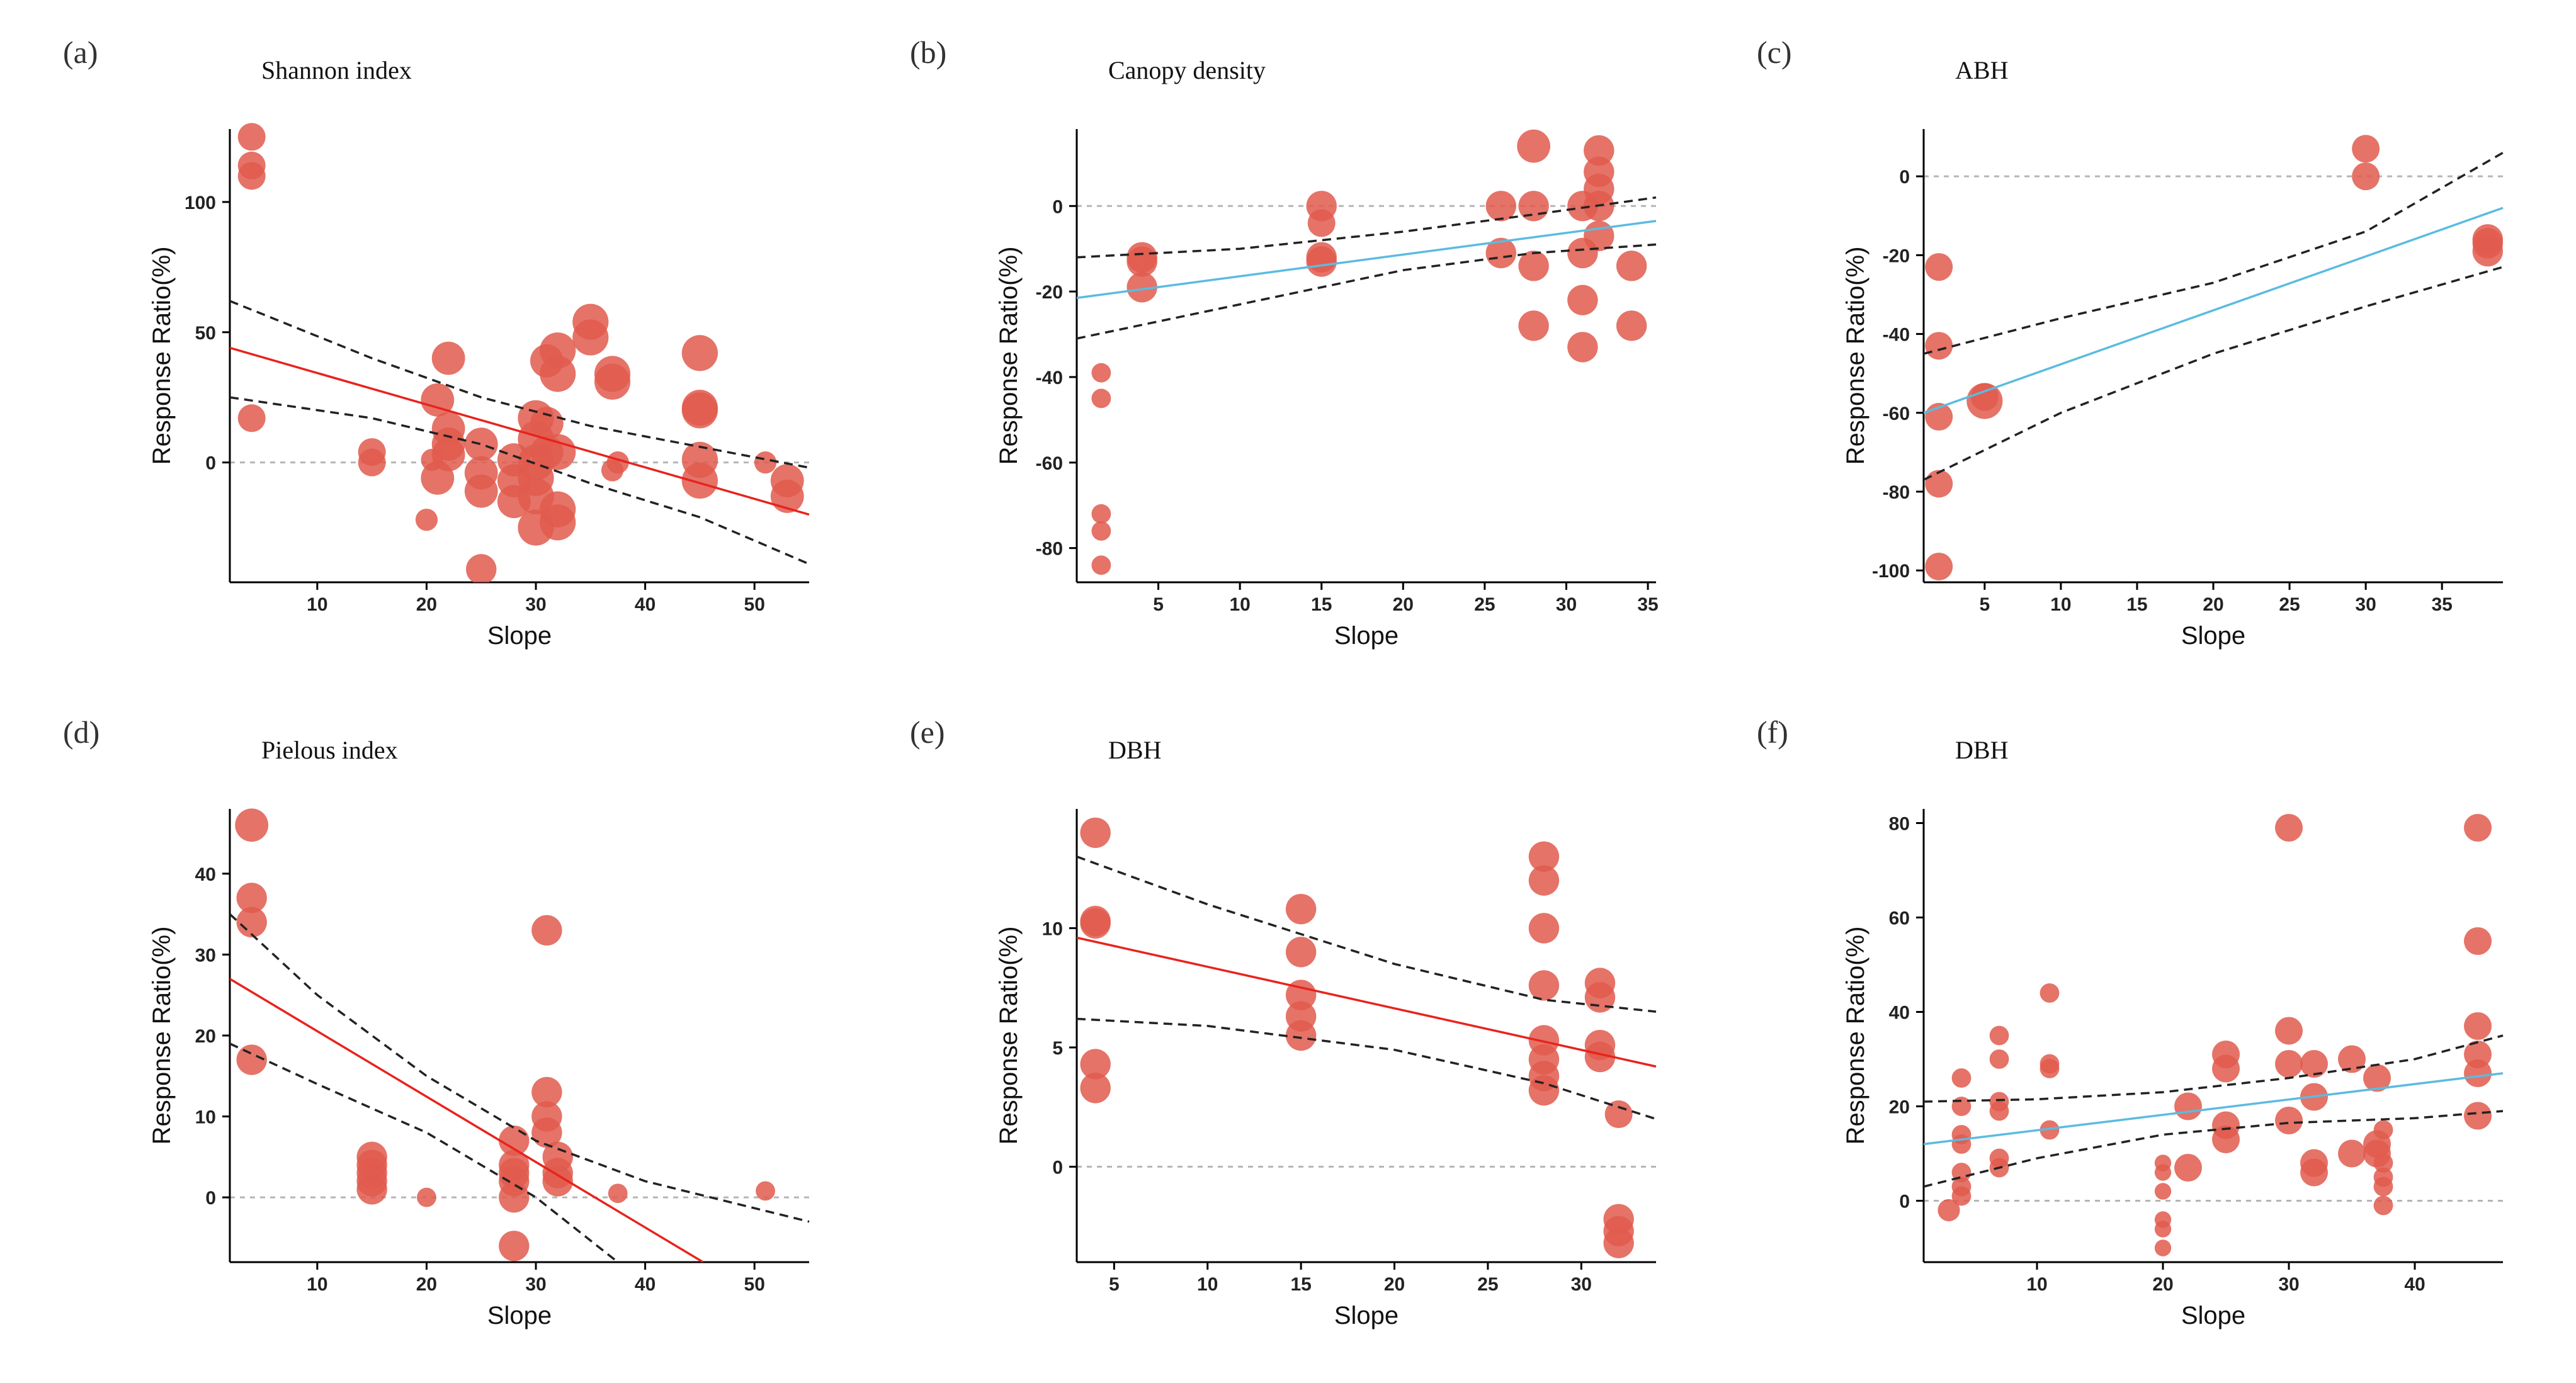  I want to click on plot-area-e, so click(1367, 1037).